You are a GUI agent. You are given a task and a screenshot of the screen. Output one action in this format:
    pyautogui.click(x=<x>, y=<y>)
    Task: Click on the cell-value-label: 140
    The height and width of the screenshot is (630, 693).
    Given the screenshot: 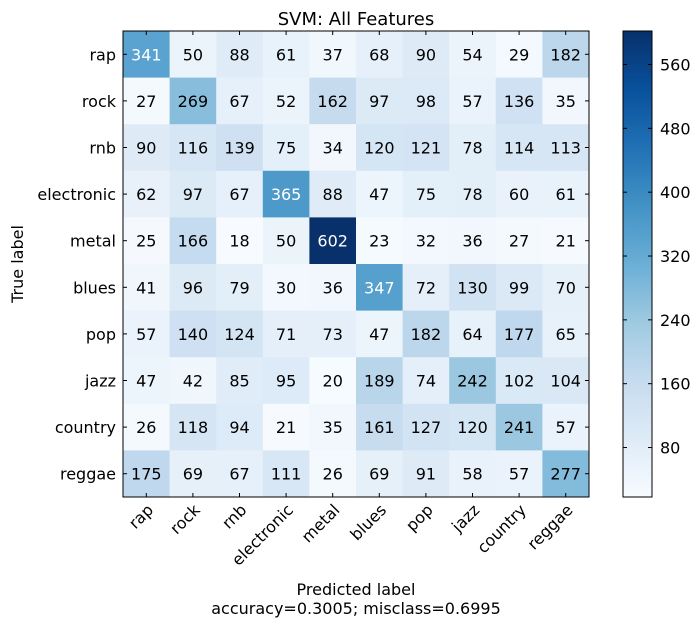 What is the action you would take?
    pyautogui.click(x=193, y=334)
    